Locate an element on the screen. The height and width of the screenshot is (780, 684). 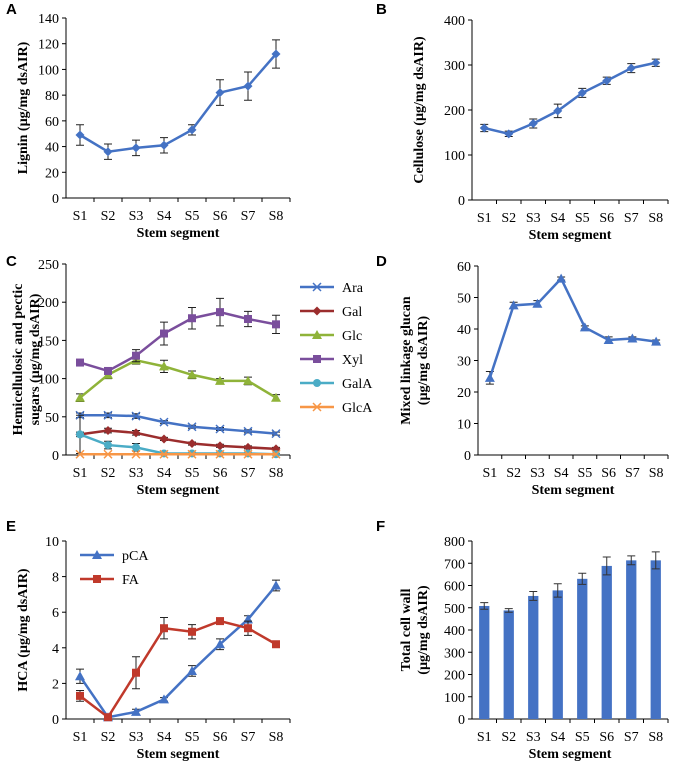
x-tick-label: S4 is located at coordinates (164, 216).